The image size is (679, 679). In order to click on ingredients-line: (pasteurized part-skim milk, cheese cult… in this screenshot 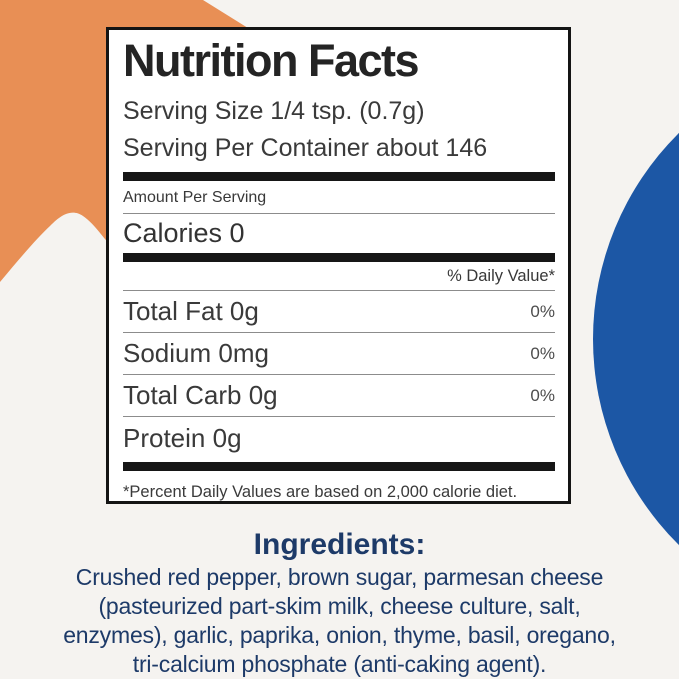, I will do `click(339, 606)`.